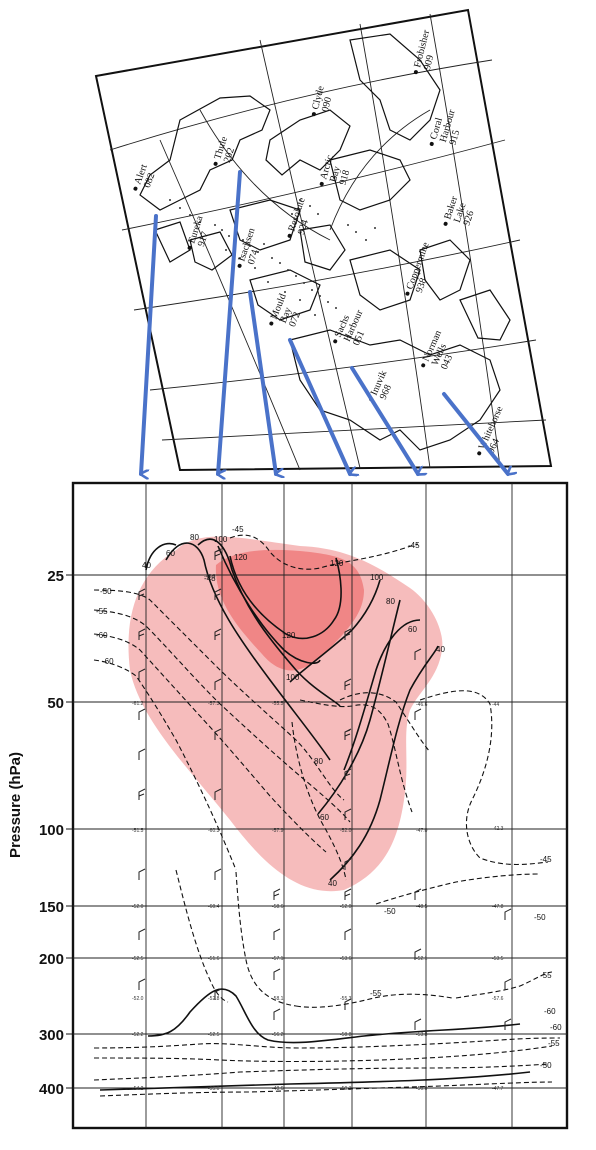  What do you see at coordinates (498, 1089) in the screenshot?
I see `plotted-value: -47.7` at bounding box center [498, 1089].